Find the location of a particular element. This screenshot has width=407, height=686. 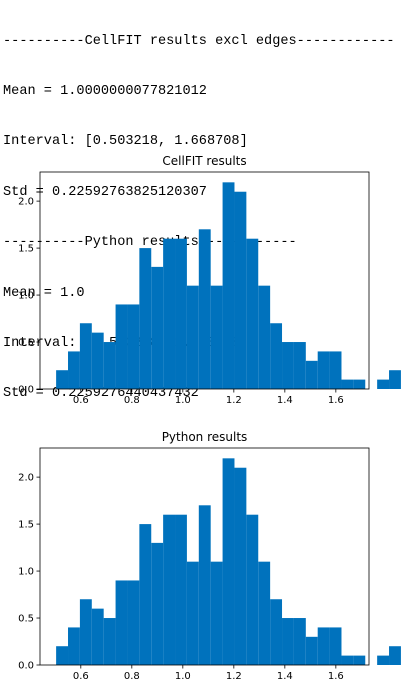

console-line-cellfit-interval: Interval: [0.503218, 1.668708] is located at coordinates (125, 142).